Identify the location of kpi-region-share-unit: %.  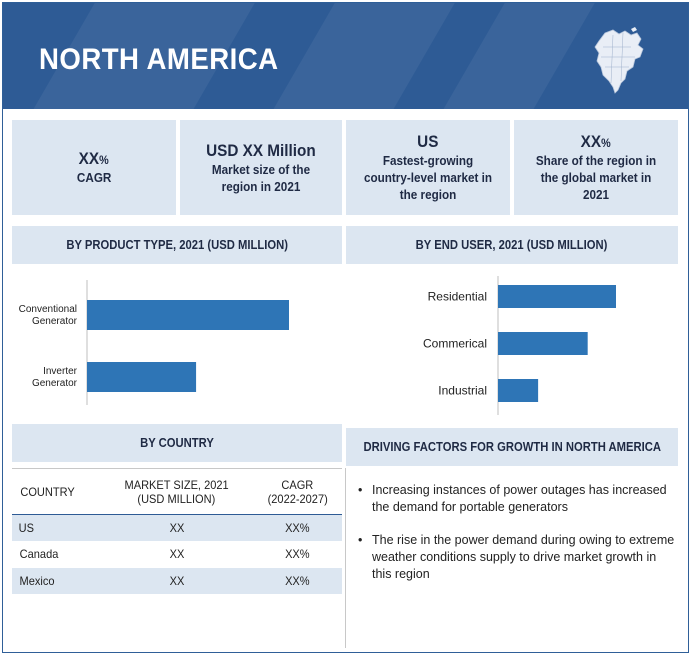
(606, 143).